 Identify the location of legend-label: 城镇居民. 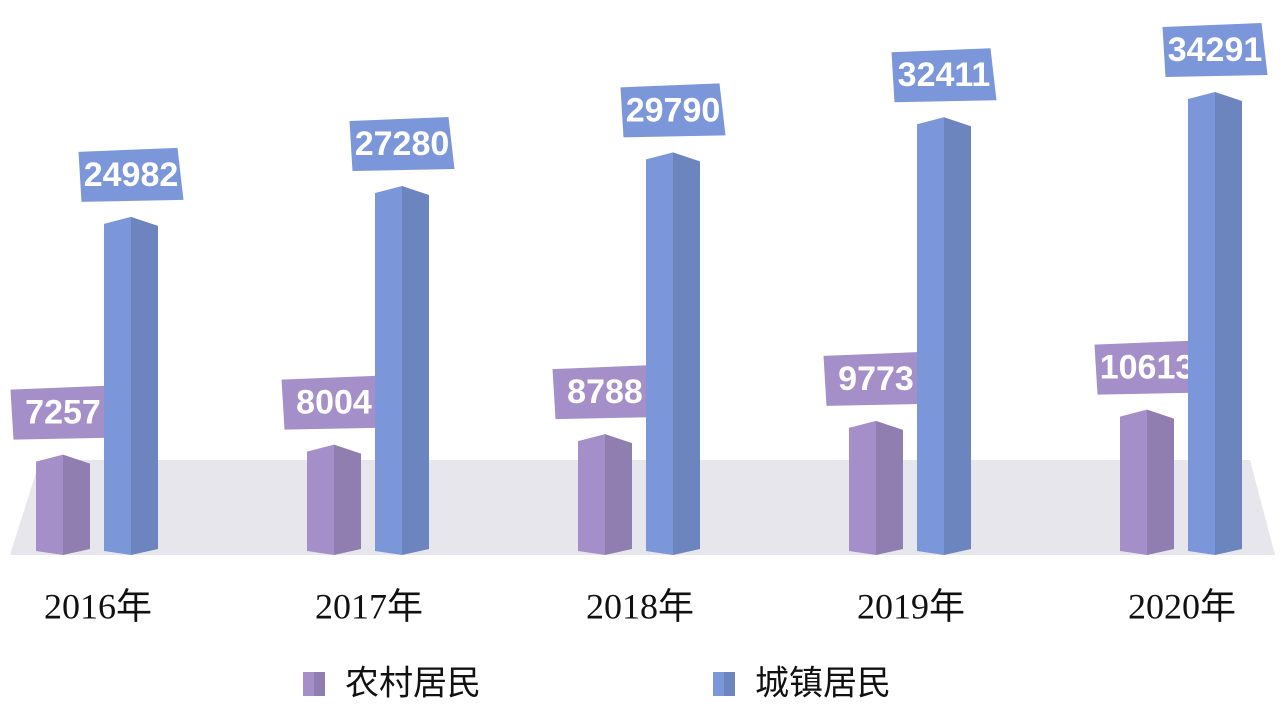
(823, 684).